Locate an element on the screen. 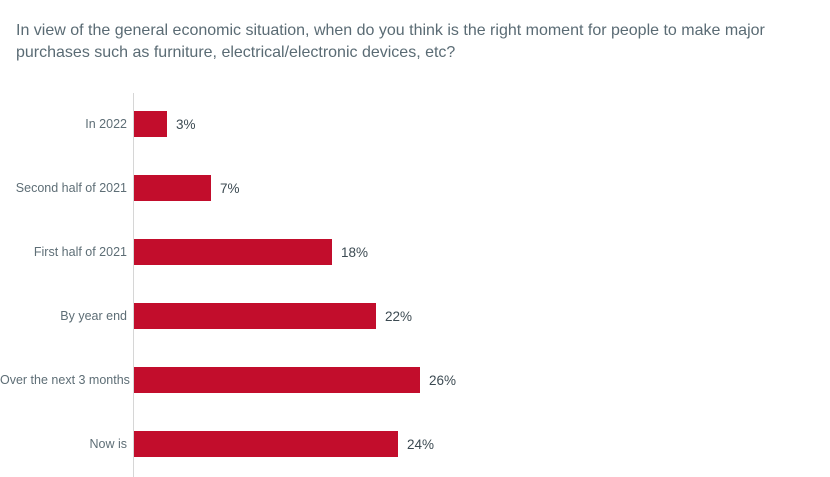  value-label: 22% is located at coordinates (399, 316).